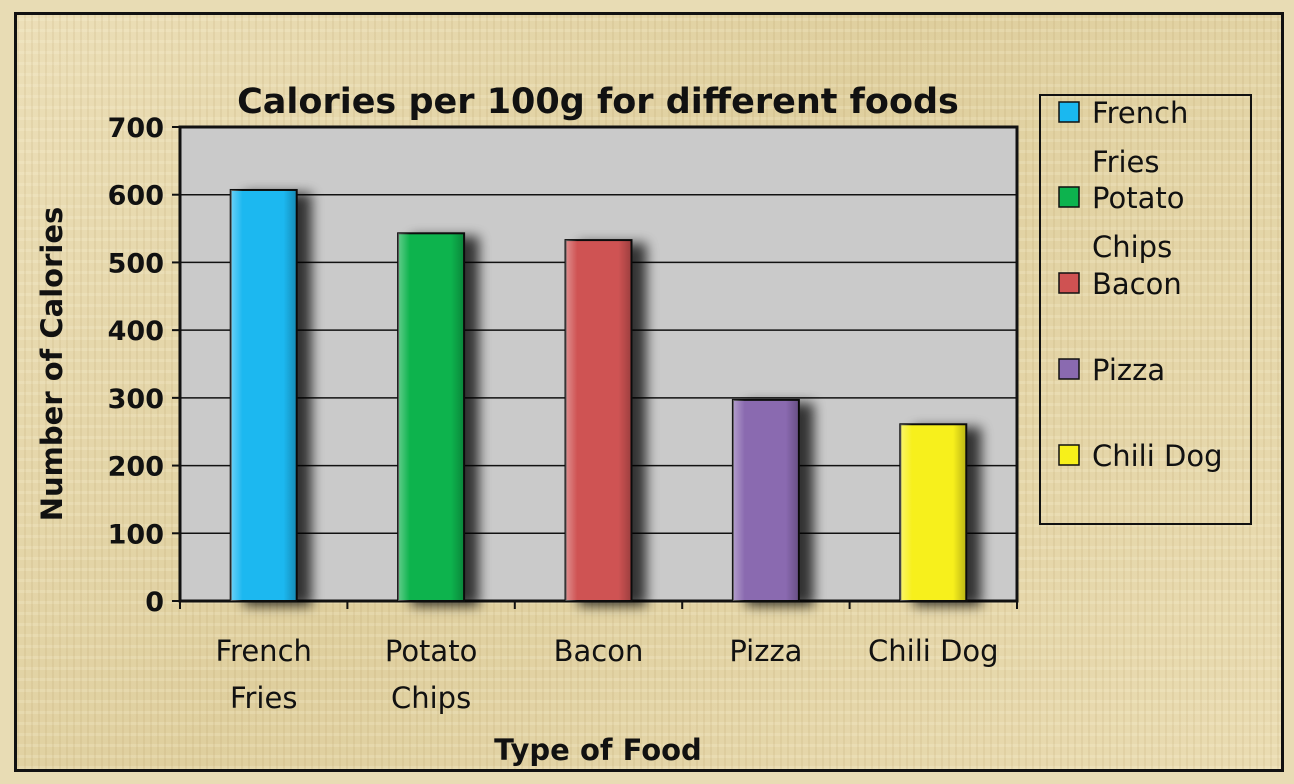 This screenshot has width=1294, height=784. Describe the element at coordinates (1140, 113) in the screenshot. I see `legend-entry-label: French` at that location.